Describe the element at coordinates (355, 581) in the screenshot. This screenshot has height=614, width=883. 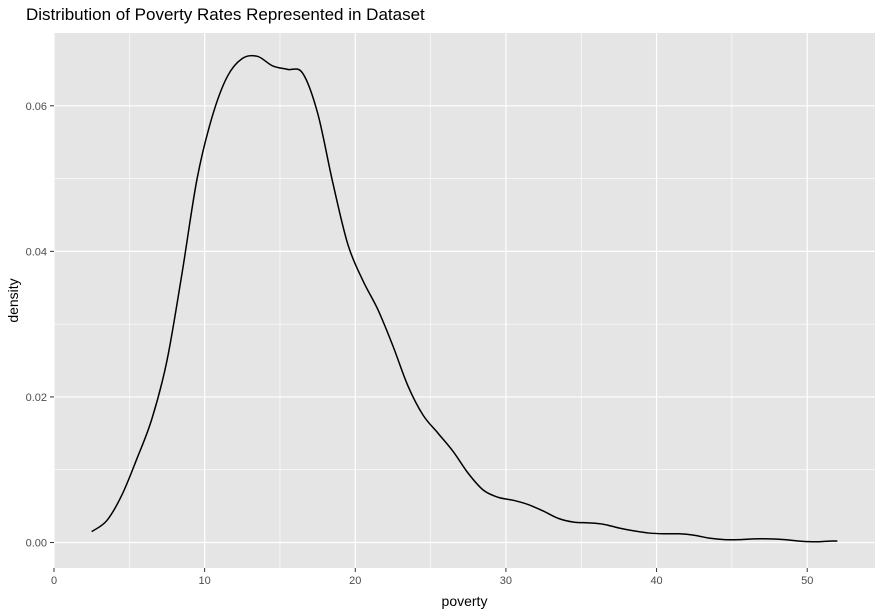
I see `x-tick-label: 20` at that location.